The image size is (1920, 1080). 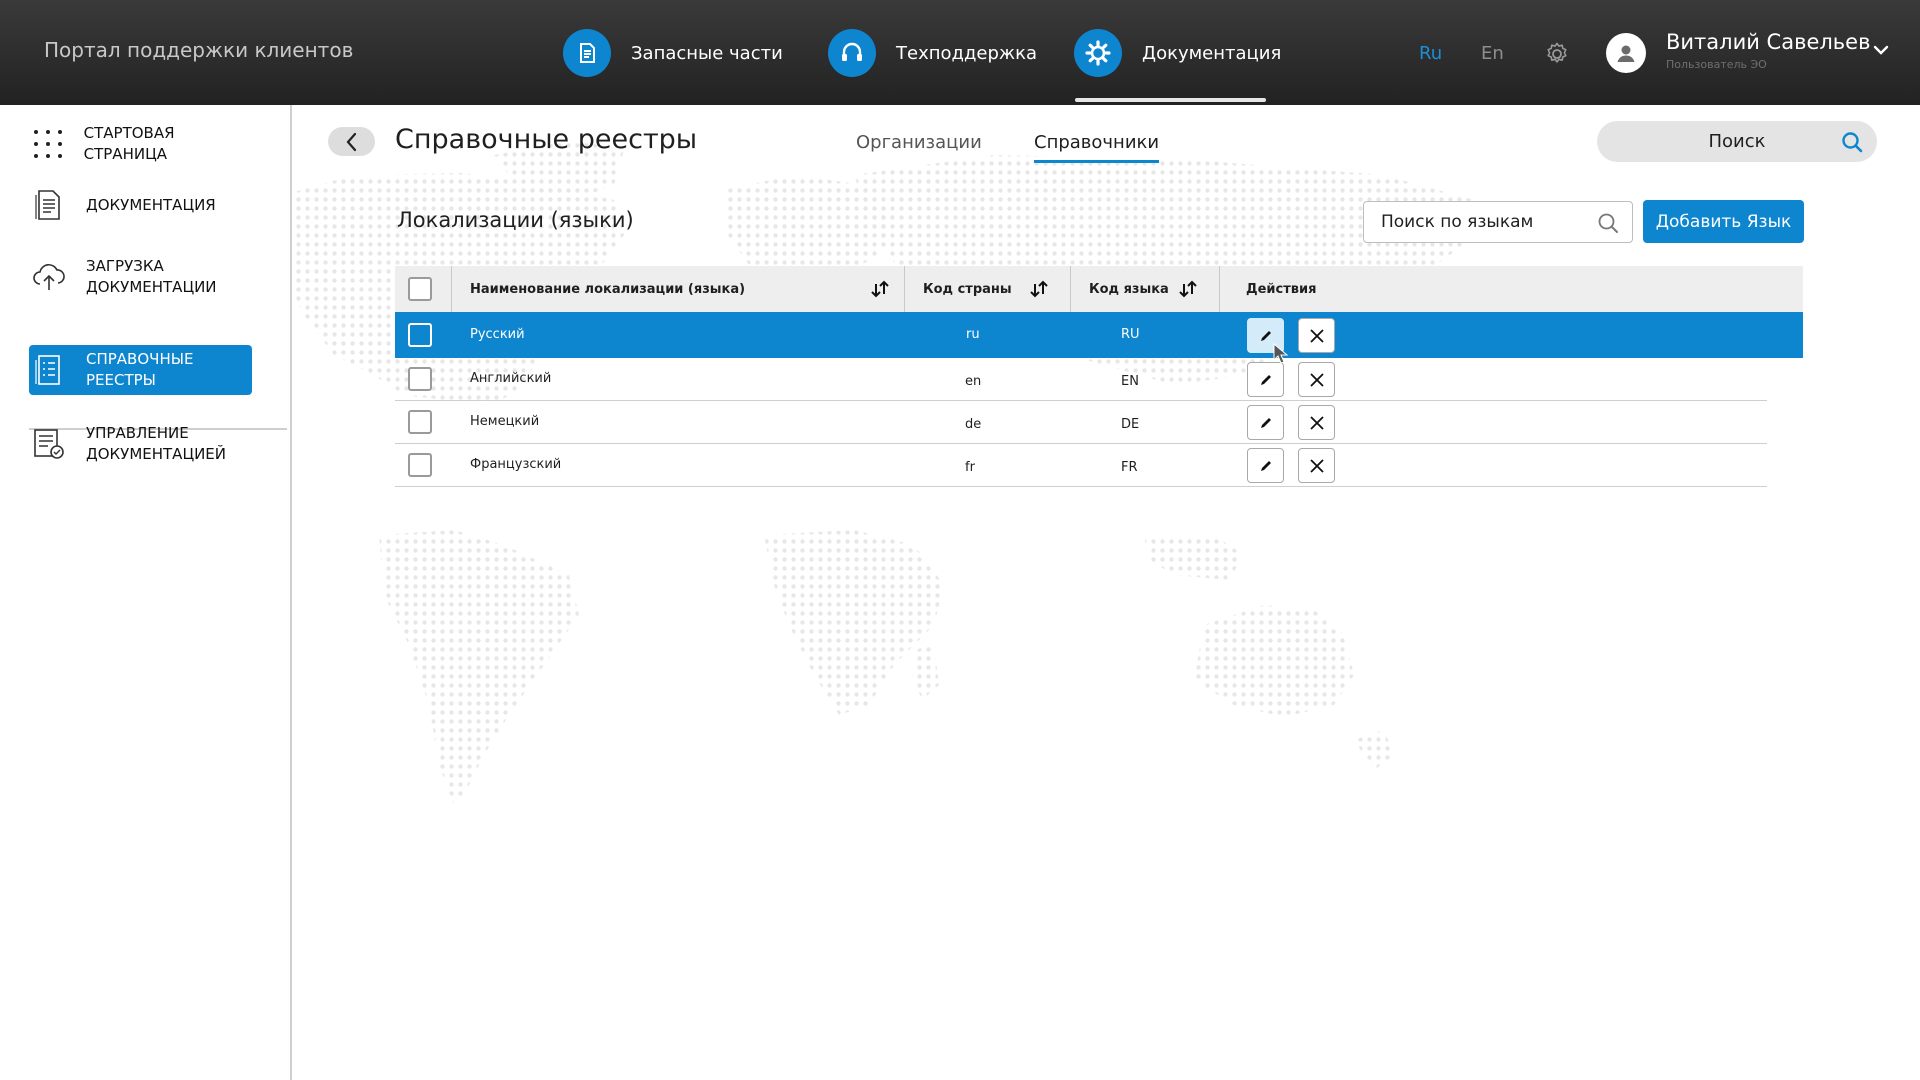 What do you see at coordinates (140, 359) in the screenshot?
I see `sidebar-item-registries-line1: Справочные` at bounding box center [140, 359].